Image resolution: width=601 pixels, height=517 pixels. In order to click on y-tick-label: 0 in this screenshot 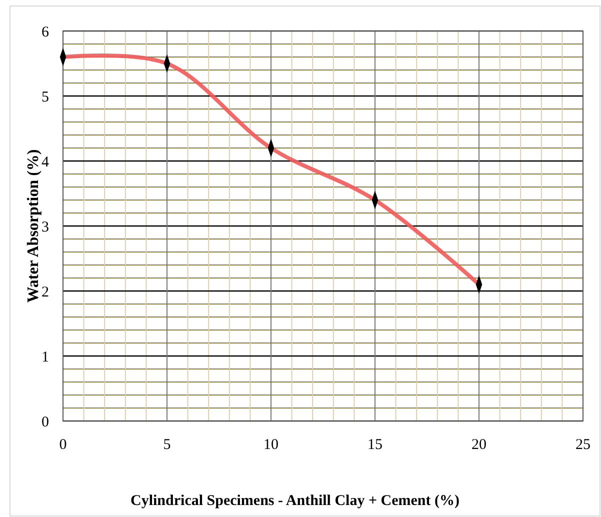, I will do `click(45, 422)`.